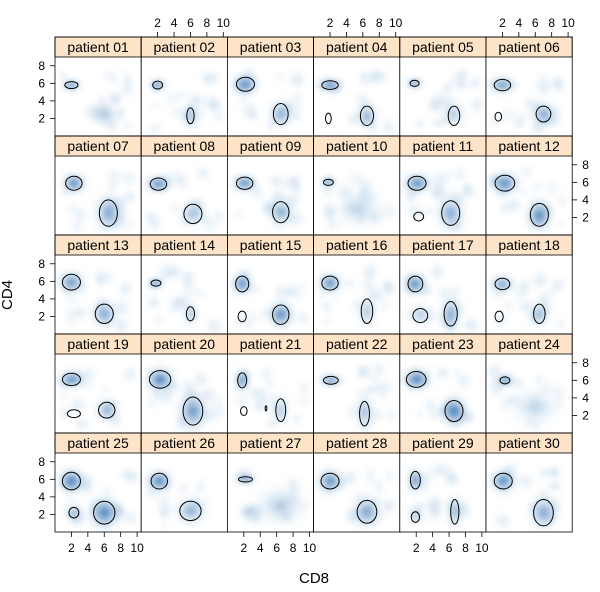 The height and width of the screenshot is (592, 600). What do you see at coordinates (98, 47) in the screenshot?
I see `panel-label: patient 01` at bounding box center [98, 47].